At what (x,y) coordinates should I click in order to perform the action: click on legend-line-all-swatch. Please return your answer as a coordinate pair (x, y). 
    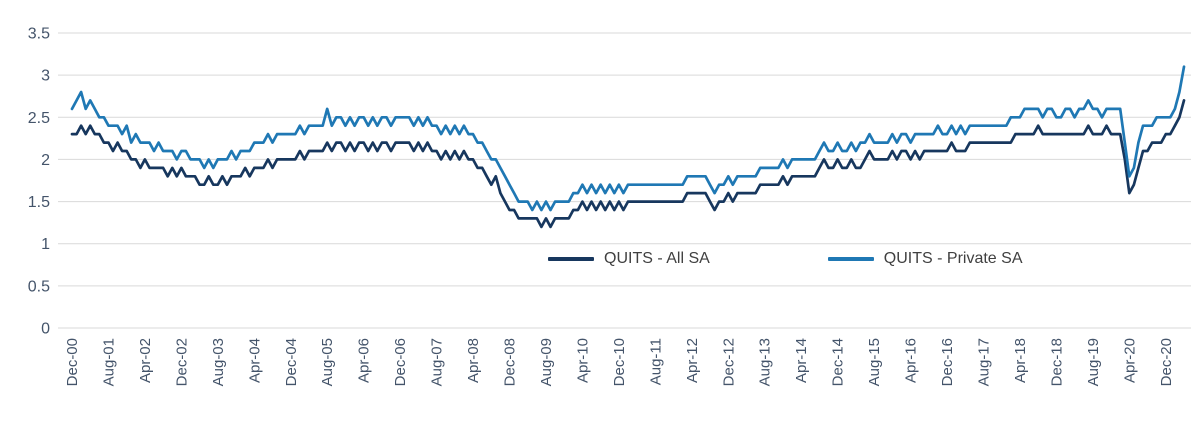
    Looking at the image, I should click on (571, 259).